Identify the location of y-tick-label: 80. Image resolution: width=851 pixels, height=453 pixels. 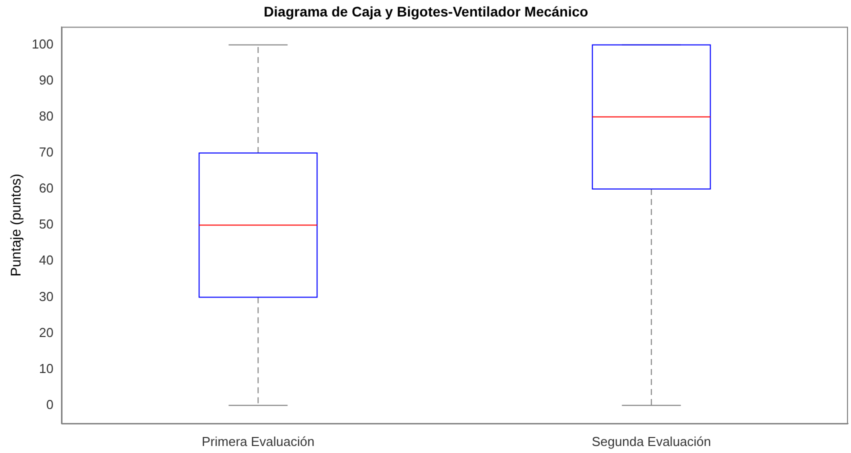
(46, 116).